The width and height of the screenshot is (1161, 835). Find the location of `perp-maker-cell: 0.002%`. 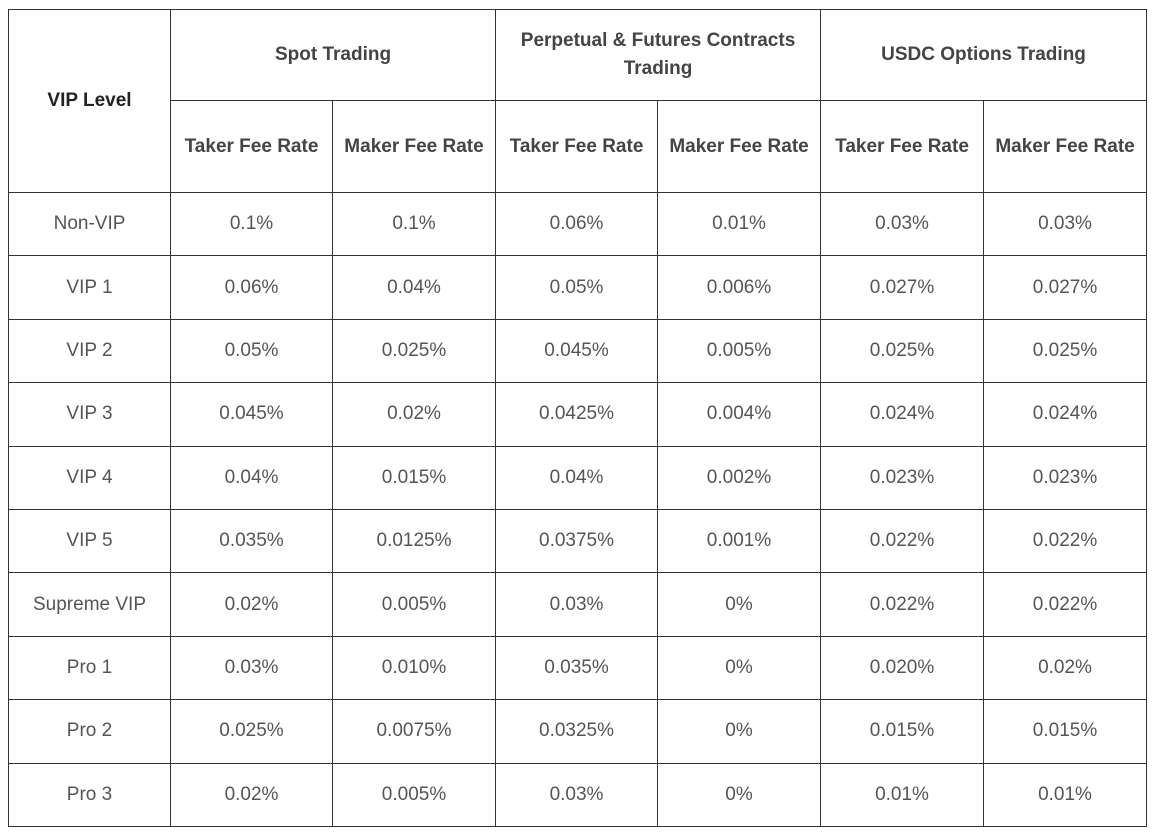

perp-maker-cell: 0.002% is located at coordinates (739, 477).